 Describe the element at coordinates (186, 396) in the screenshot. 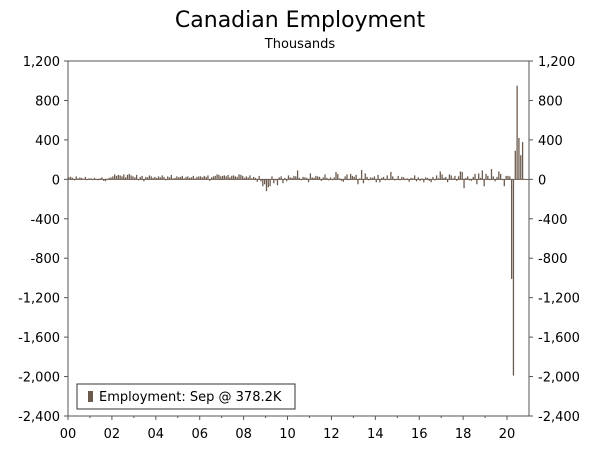

I see `legend: Employment: Sep @ 378.2K` at that location.